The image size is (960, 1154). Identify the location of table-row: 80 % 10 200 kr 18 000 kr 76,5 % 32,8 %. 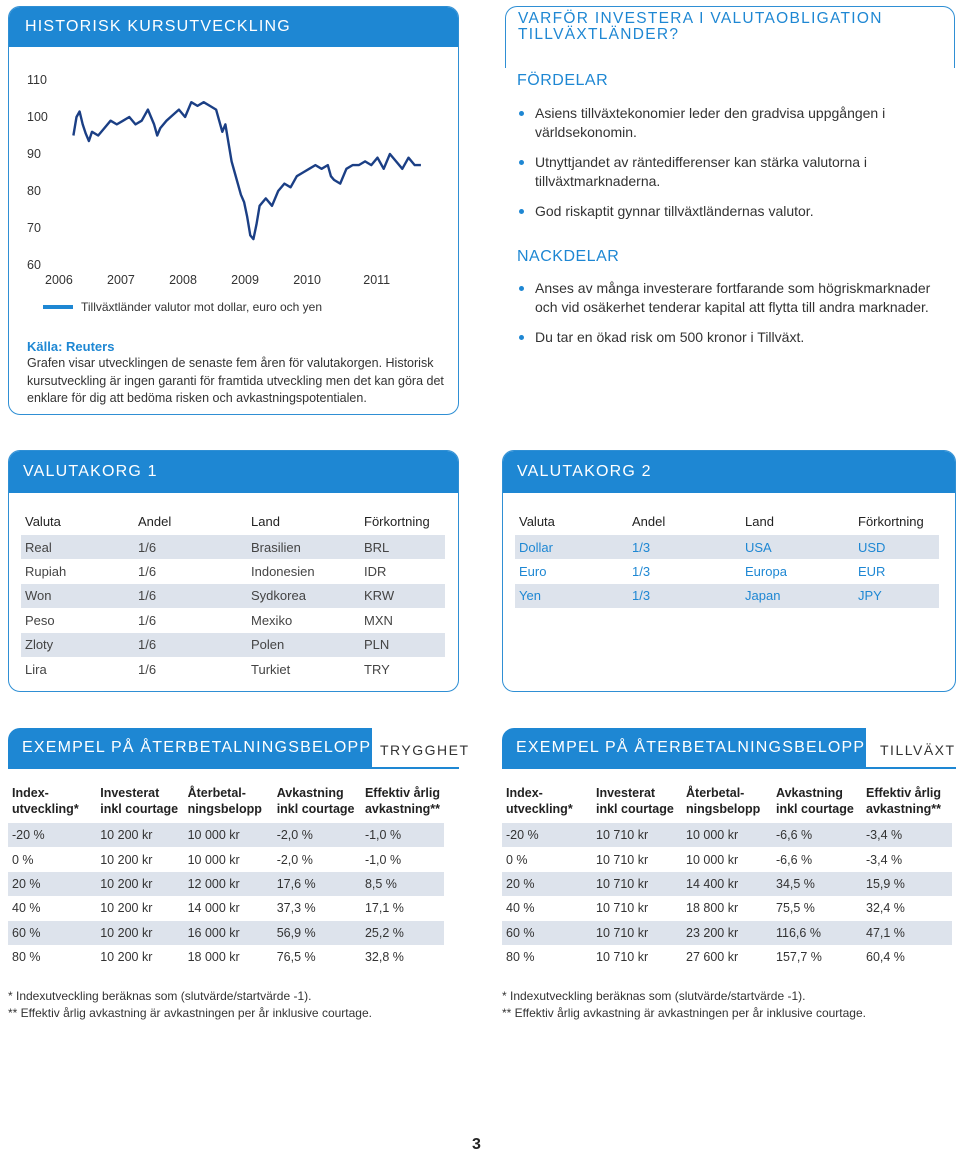
(226, 957).